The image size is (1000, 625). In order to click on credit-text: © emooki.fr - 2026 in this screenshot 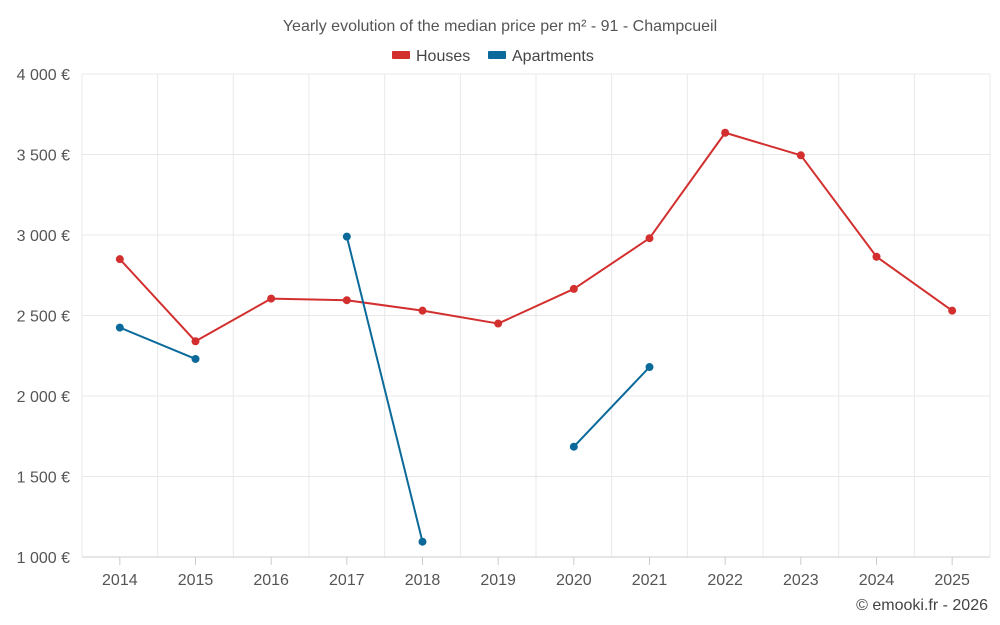, I will do `click(922, 605)`.